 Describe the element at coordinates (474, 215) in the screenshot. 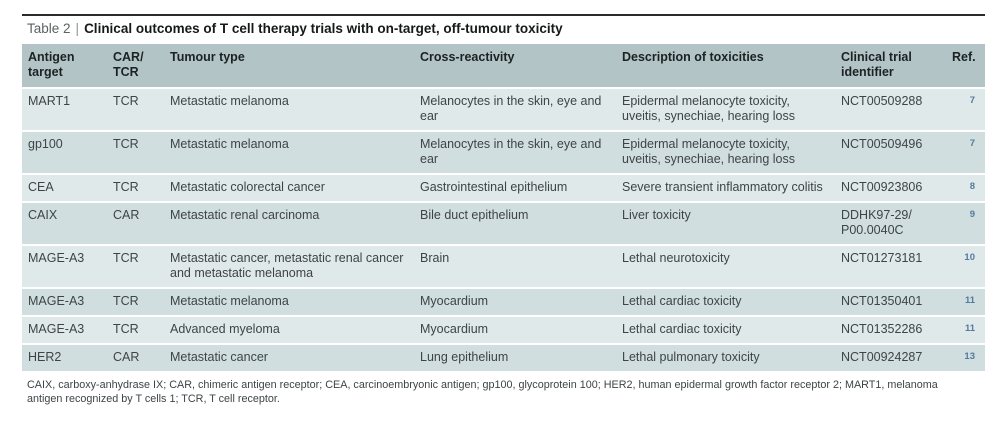

I see `cell-cross-reactivity: Bile duct epithelium` at that location.